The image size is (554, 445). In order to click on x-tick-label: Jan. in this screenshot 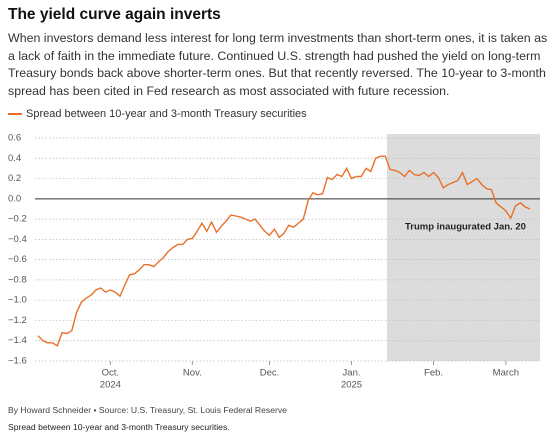, I will do `click(352, 373)`.